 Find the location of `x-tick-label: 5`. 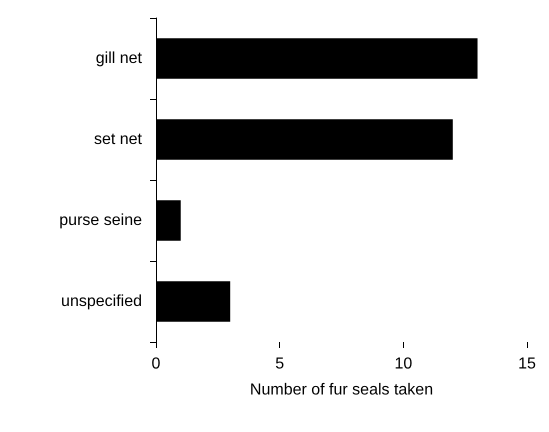

x-tick-label: 5 is located at coordinates (279, 364).